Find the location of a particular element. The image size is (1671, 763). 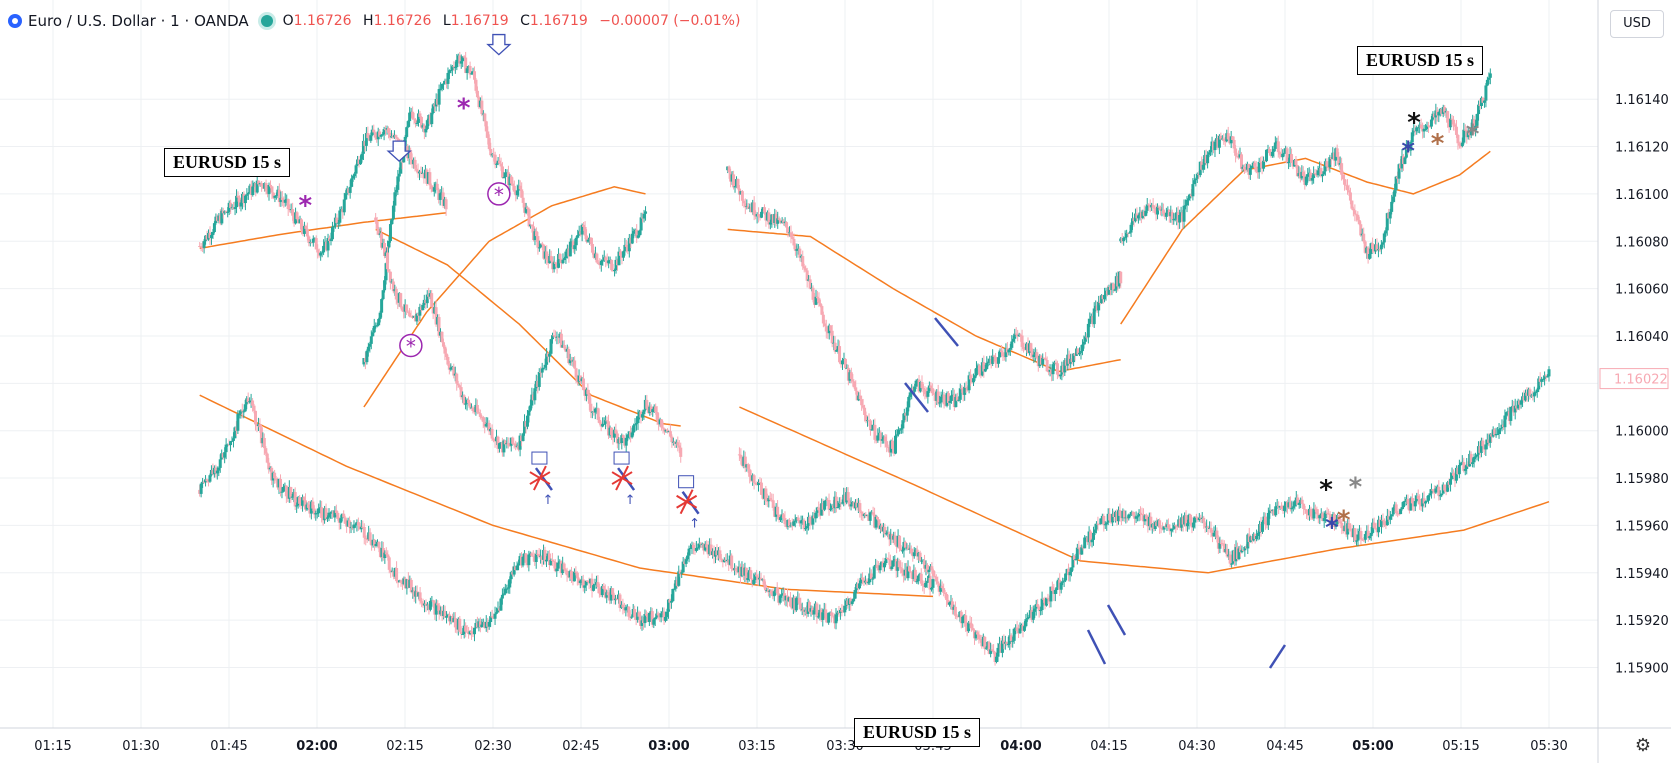

watermark-label: EURUSD 15 s is located at coordinates (917, 732).